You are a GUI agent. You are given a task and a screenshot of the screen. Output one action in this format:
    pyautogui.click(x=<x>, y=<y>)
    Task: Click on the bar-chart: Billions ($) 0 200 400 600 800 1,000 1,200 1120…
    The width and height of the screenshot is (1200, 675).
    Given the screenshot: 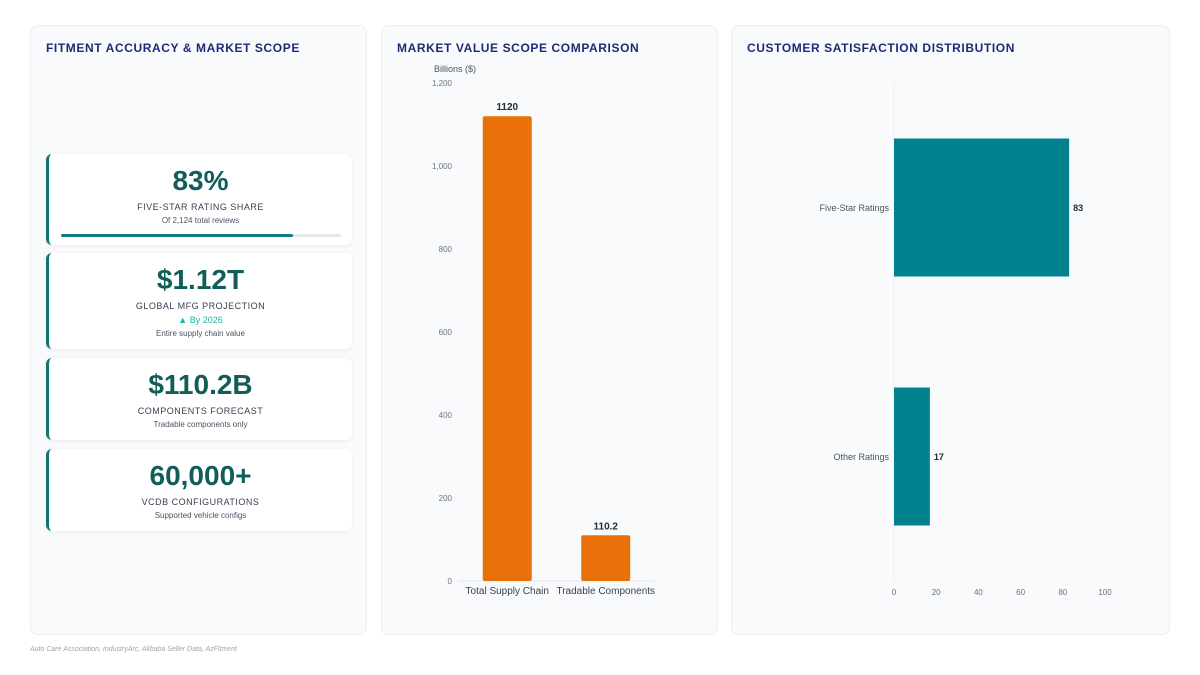 What is the action you would take?
    pyautogui.click(x=543, y=330)
    